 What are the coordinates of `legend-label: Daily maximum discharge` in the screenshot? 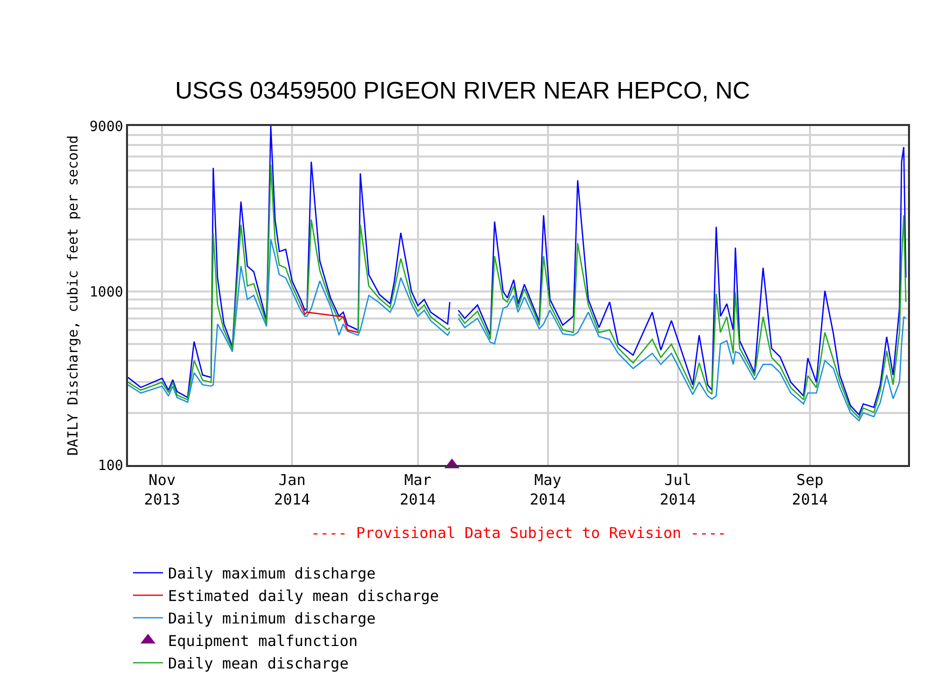 It's located at (272, 573).